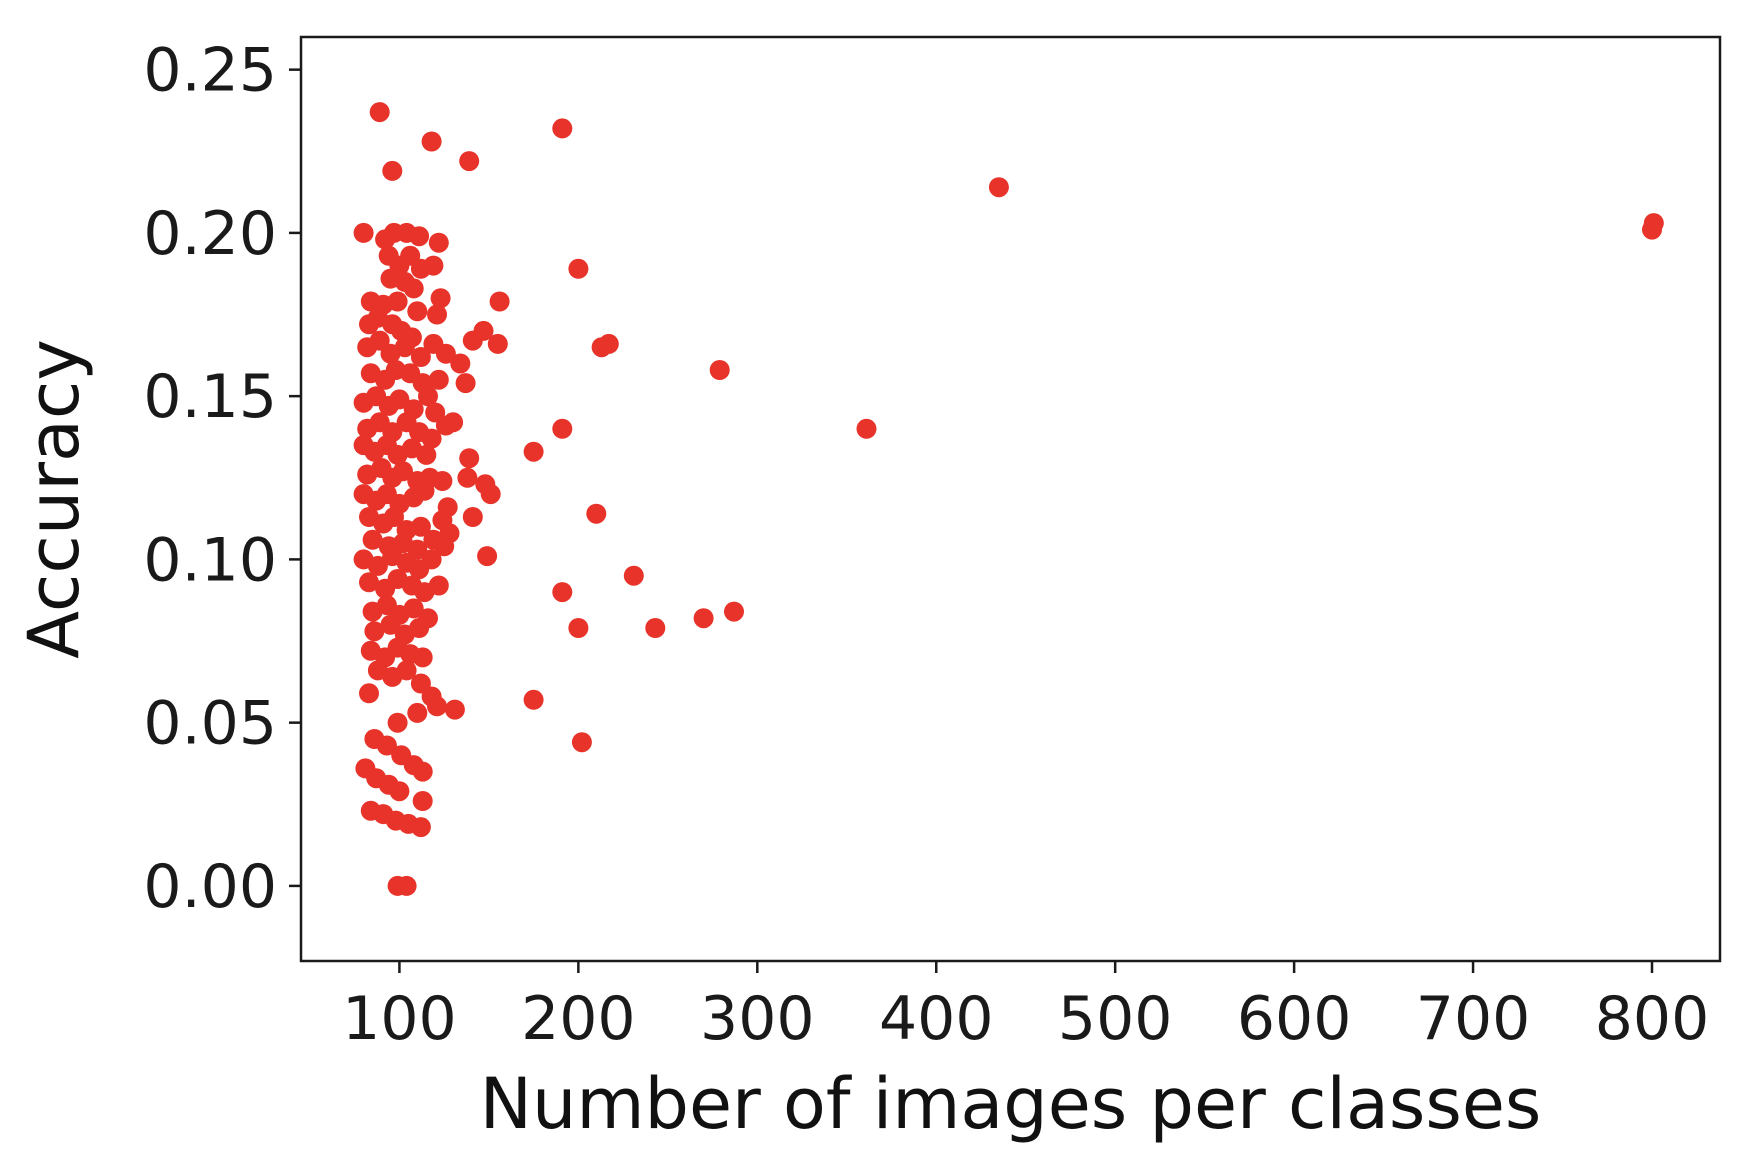  What do you see at coordinates (757, 1019) in the screenshot?
I see `x-tick-label: 300` at bounding box center [757, 1019].